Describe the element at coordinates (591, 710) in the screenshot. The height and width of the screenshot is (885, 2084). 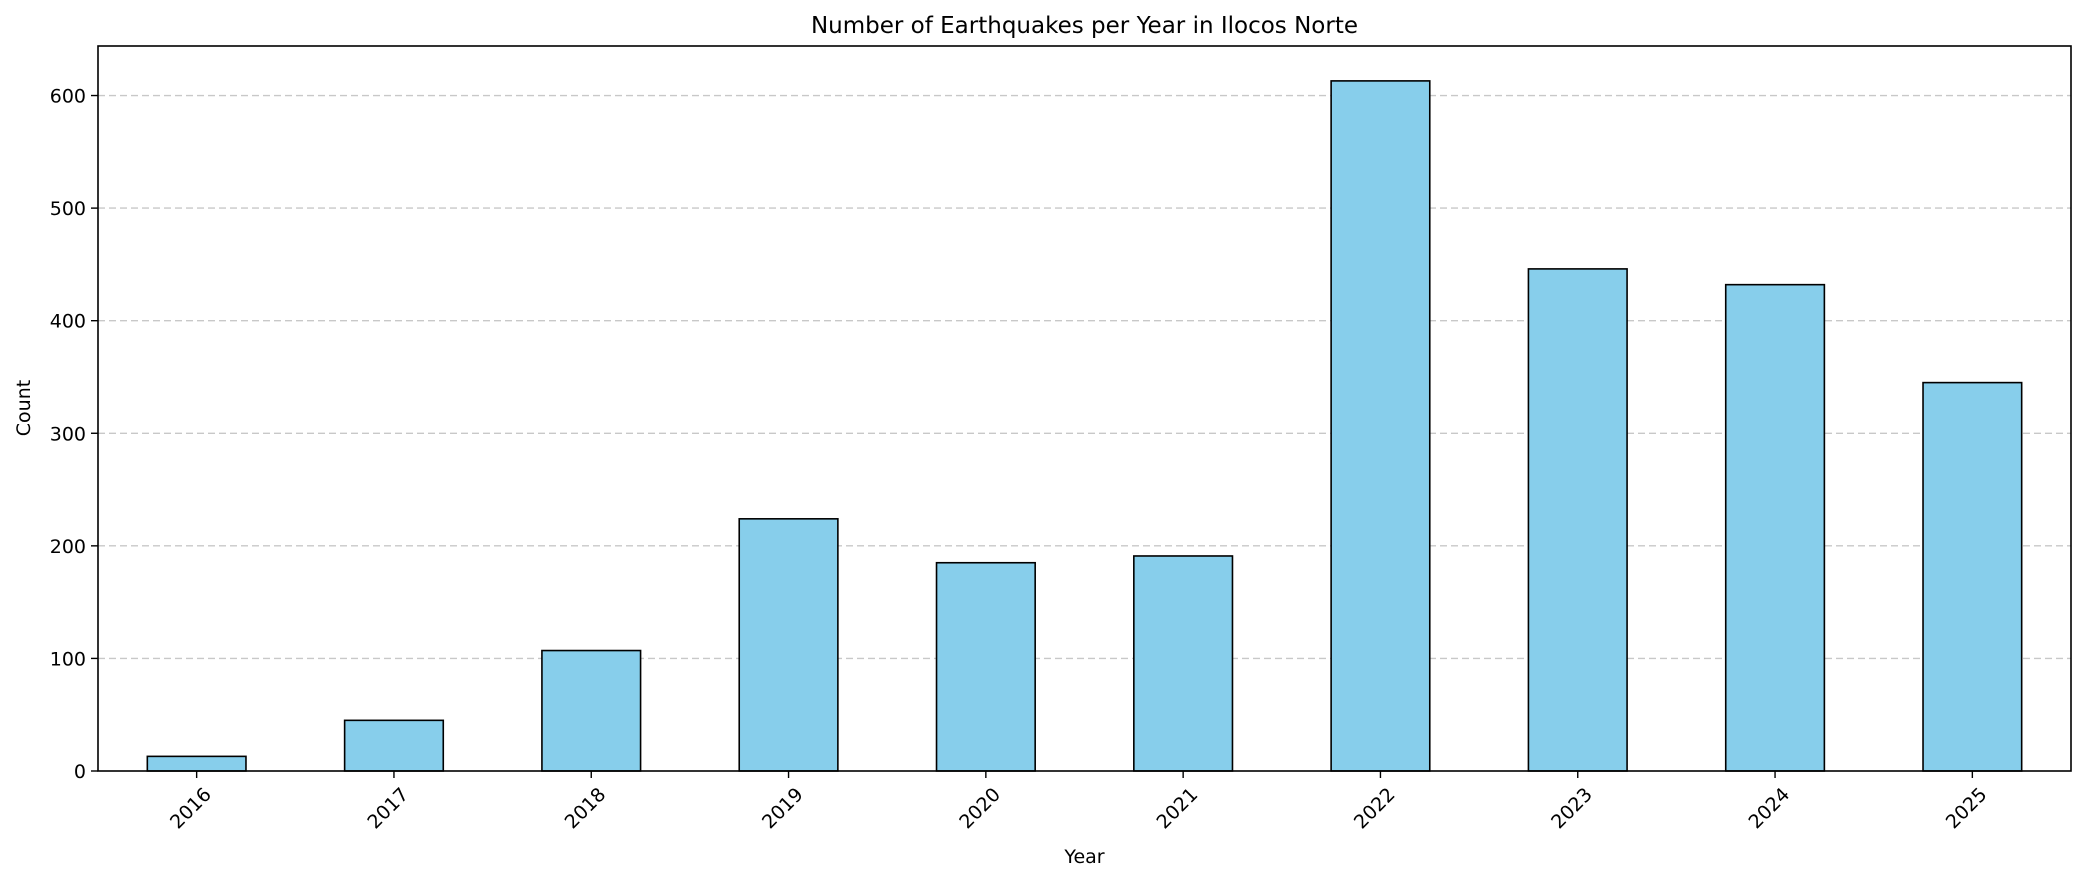
I see `bar-2018` at that location.